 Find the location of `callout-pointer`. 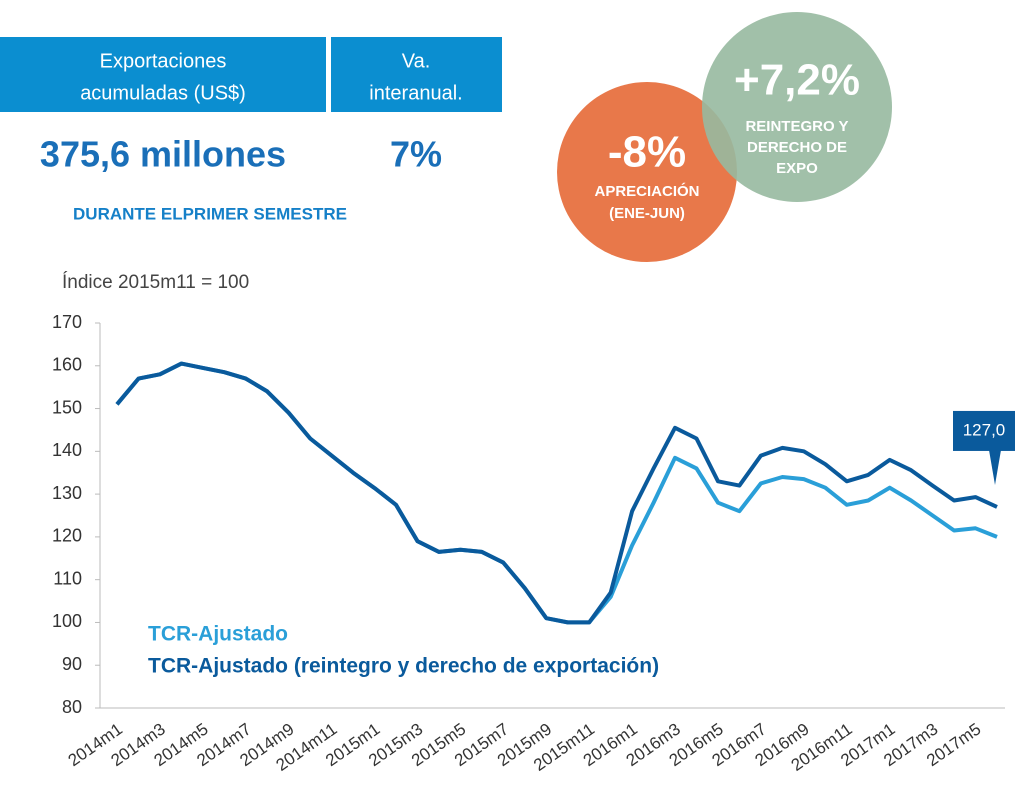

callout-pointer is located at coordinates (995, 467).